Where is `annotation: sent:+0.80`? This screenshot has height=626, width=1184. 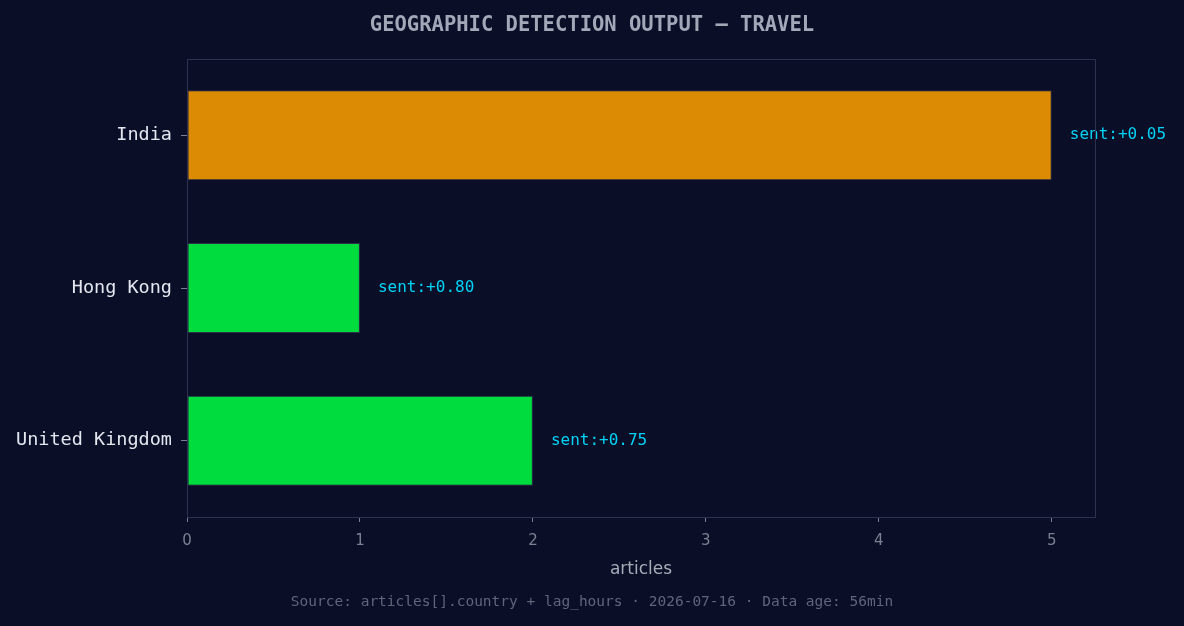 annotation: sent:+0.80 is located at coordinates (426, 287).